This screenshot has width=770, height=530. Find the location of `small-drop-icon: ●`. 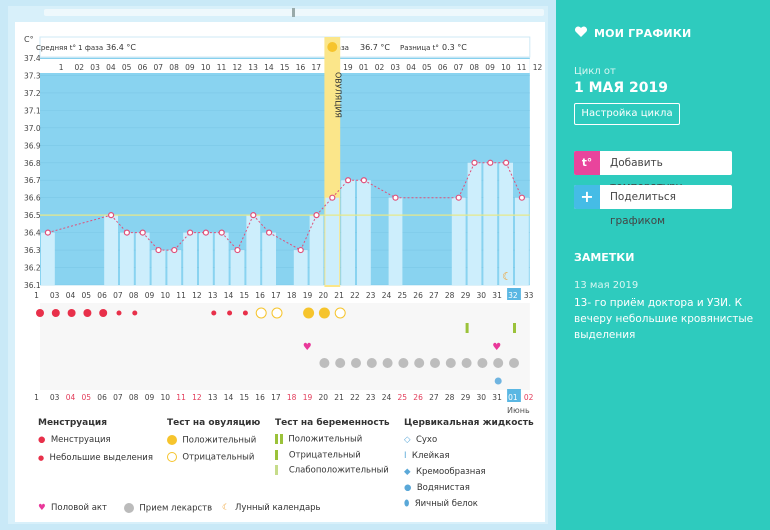

small-drop-icon: ● is located at coordinates (41, 458).